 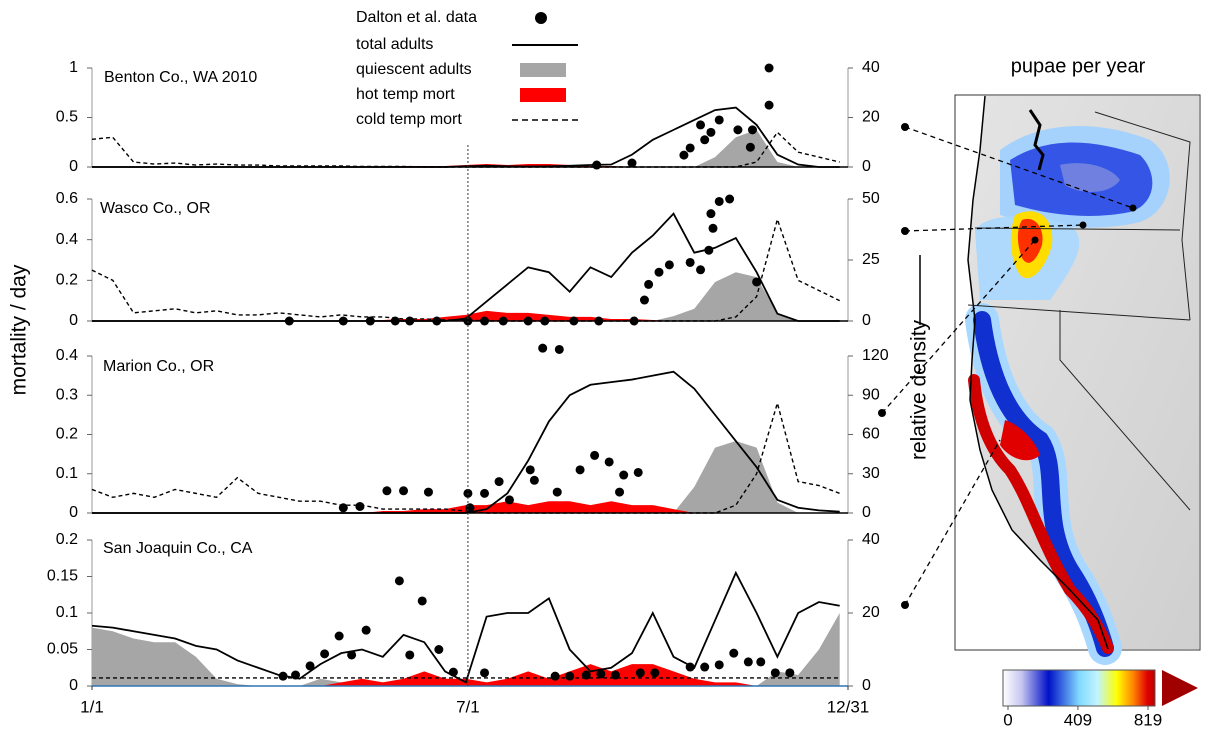 I want to click on connectors, so click(x=1007, y=366).